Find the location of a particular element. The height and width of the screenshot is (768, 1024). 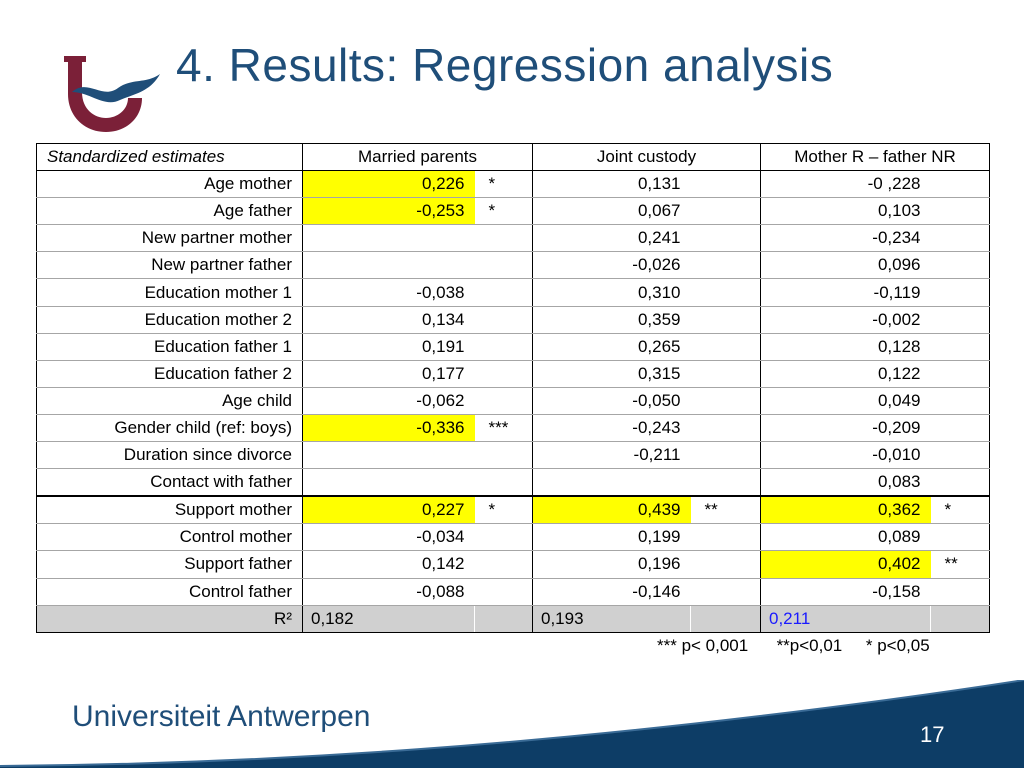

row-label: Age father is located at coordinates (169, 211).